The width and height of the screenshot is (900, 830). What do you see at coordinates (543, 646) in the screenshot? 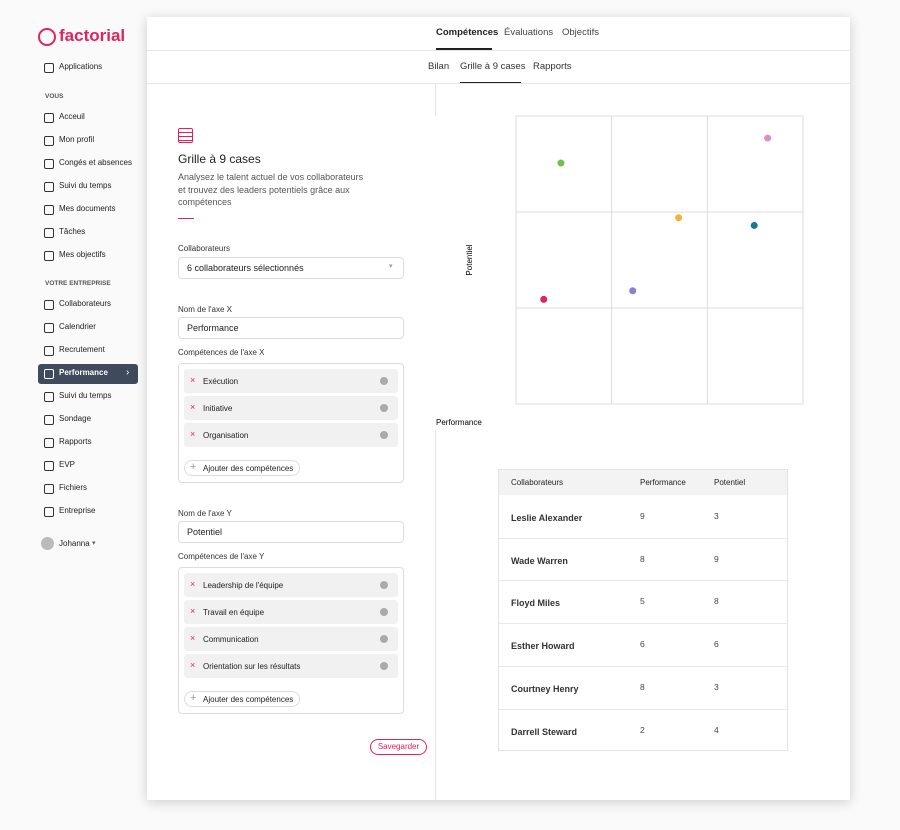
I see `cell-name: Esther Howard` at bounding box center [543, 646].